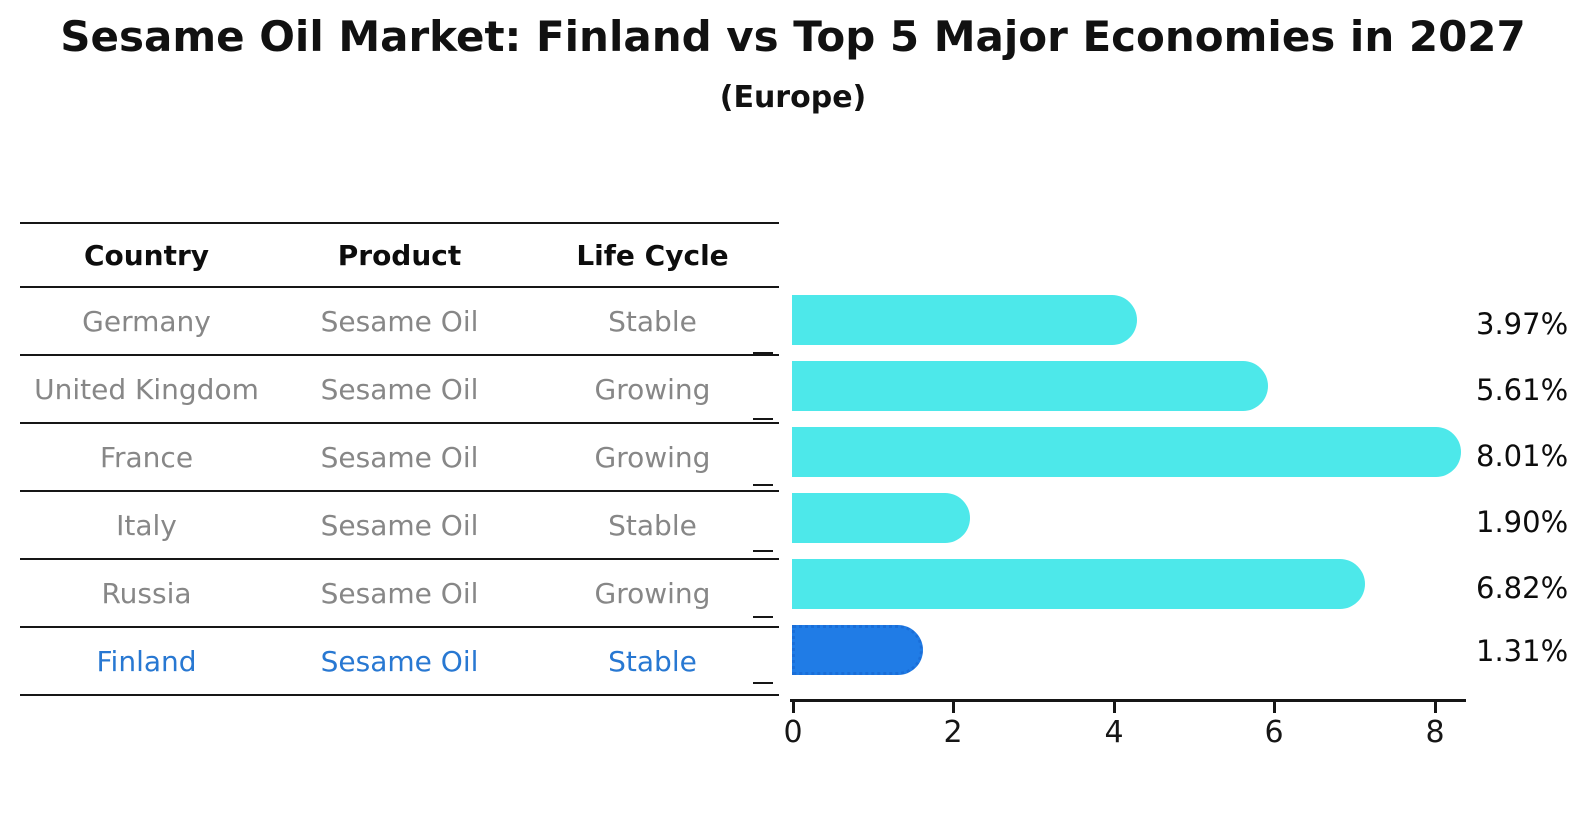 This screenshot has width=1586, height=823. I want to click on bar-france, so click(1126, 452).